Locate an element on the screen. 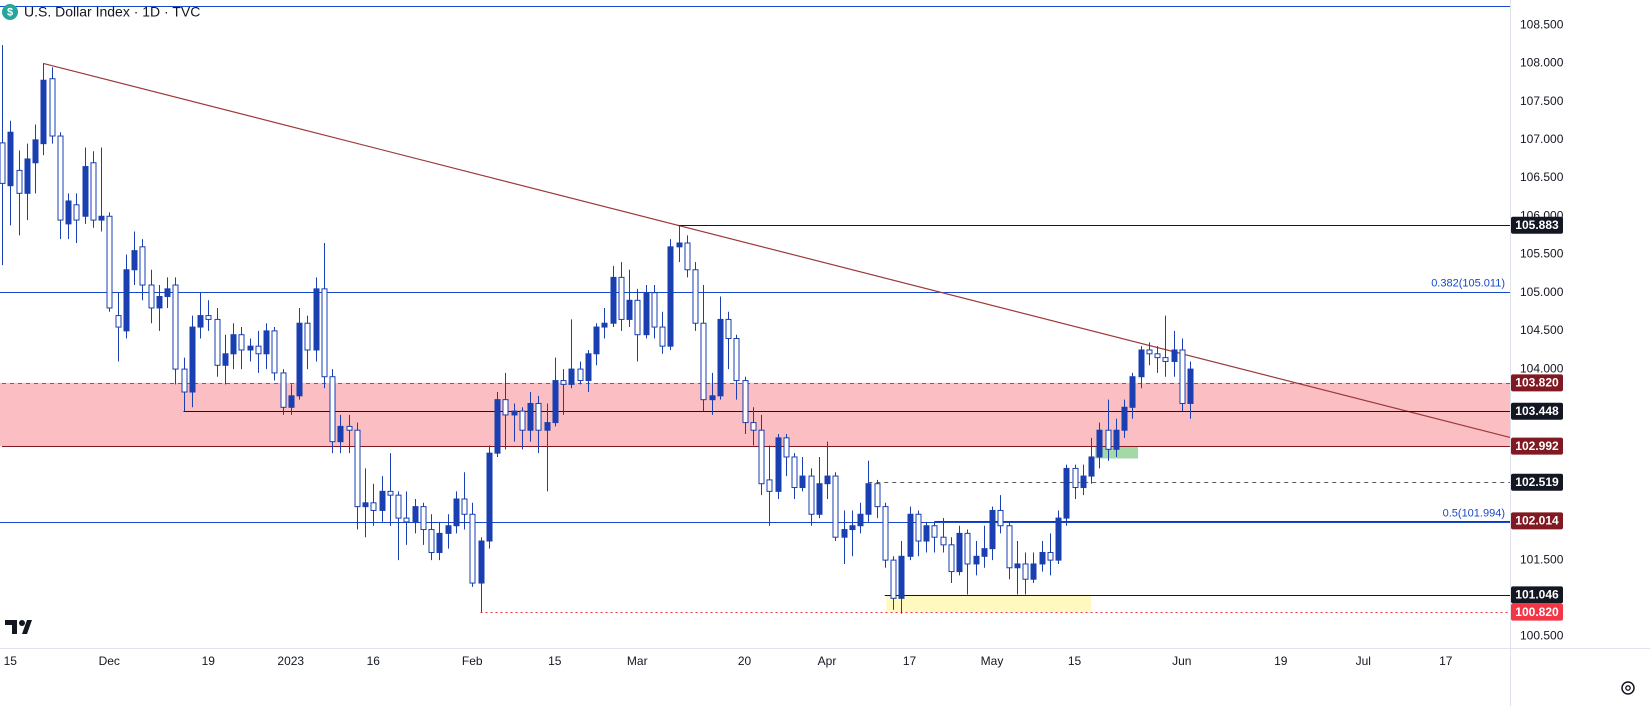 This screenshot has height=706, width=1650. chart-title: U.S. Dollar Index · 1D · TVC is located at coordinates (112, 12).